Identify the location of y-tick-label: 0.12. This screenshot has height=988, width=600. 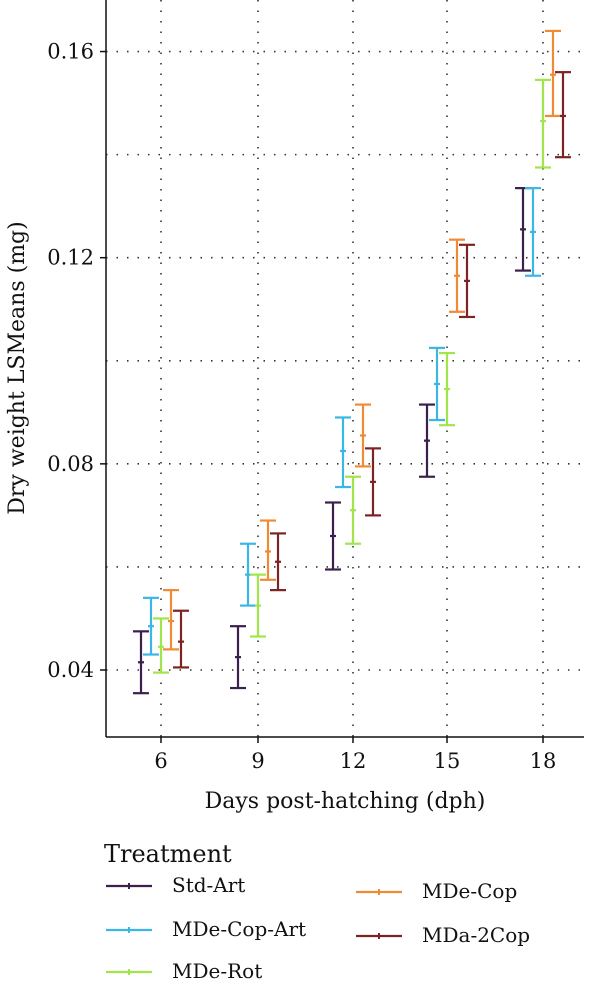
(70, 258).